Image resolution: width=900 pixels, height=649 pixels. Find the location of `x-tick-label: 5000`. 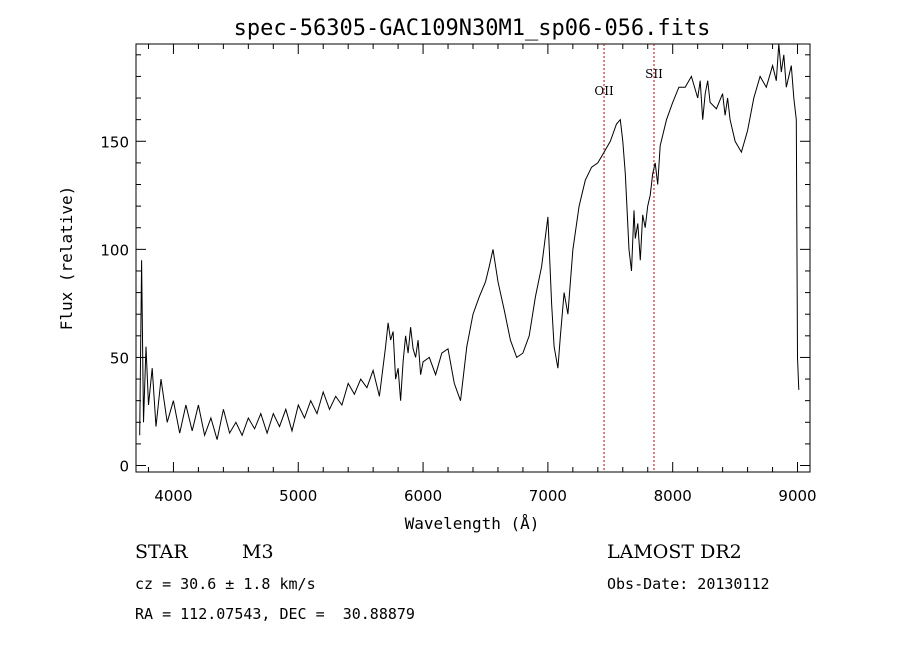

x-tick-label: 5000 is located at coordinates (298, 496).